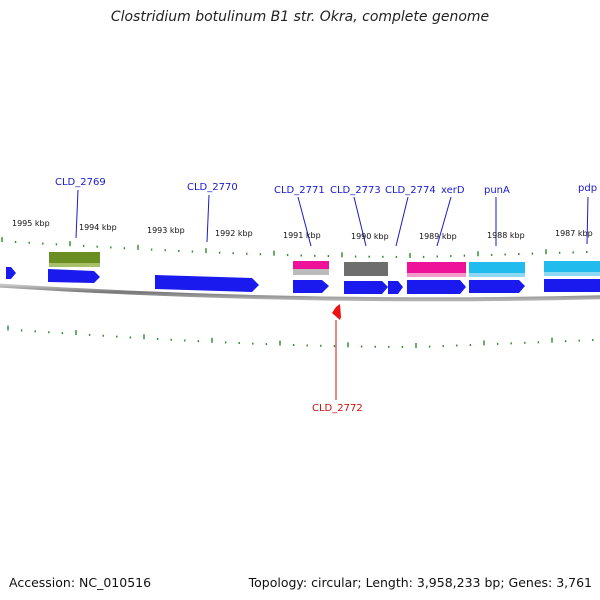 This screenshot has height=600, width=600. I want to click on gene-label-cld2769: CLD_2769, so click(80, 182).